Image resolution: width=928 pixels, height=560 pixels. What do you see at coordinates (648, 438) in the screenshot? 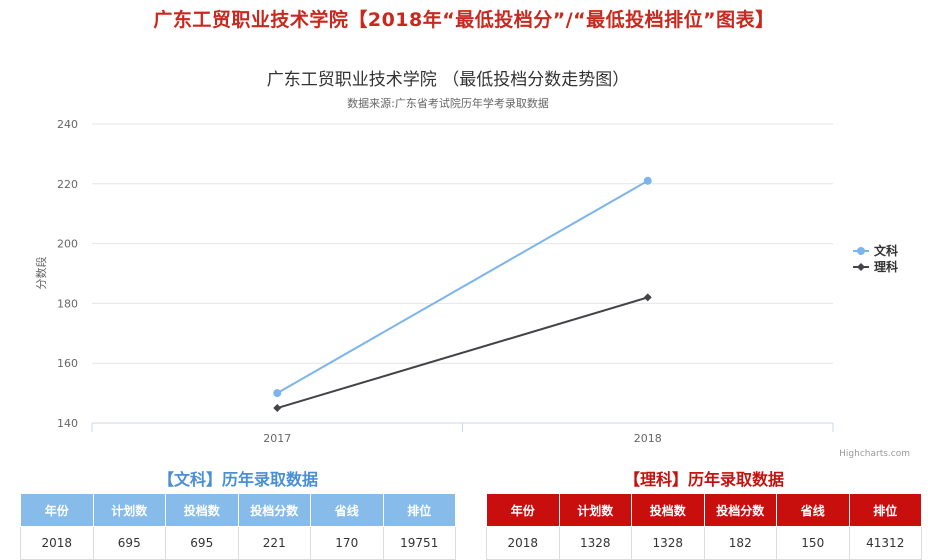
I see `x-tick-label: 2018` at bounding box center [648, 438].